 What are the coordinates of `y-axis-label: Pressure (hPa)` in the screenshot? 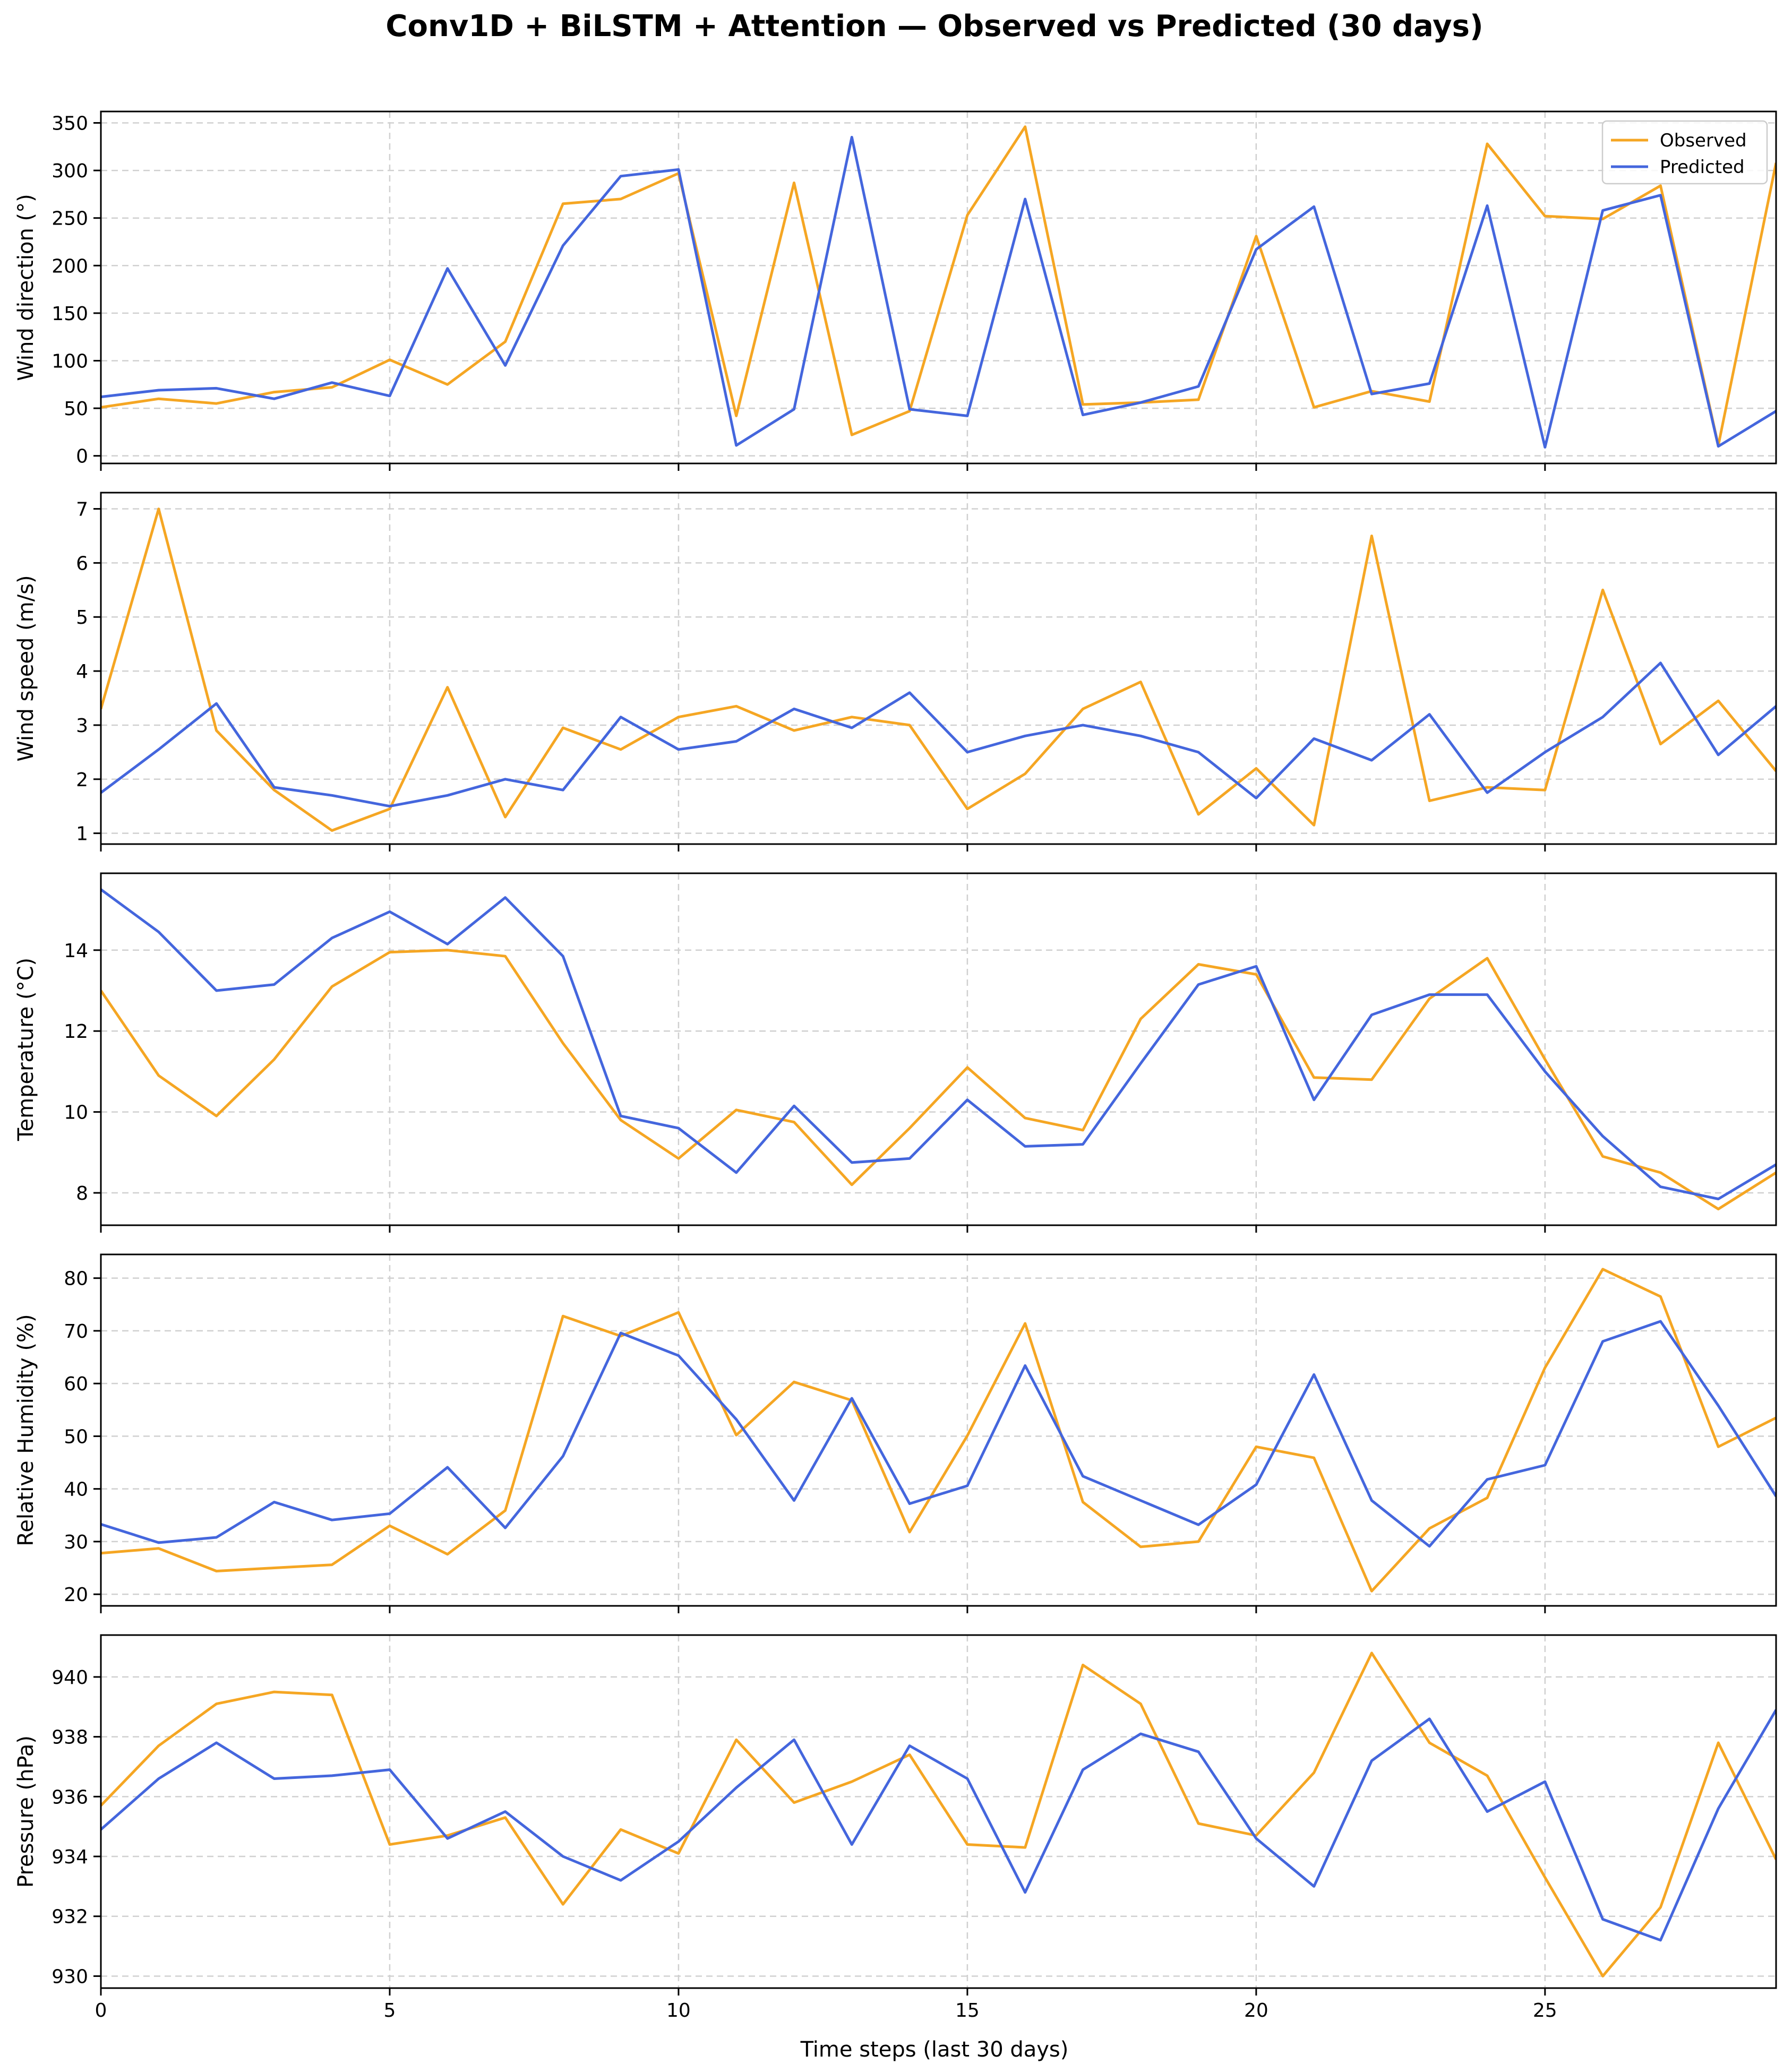 It's located at (26, 1811).